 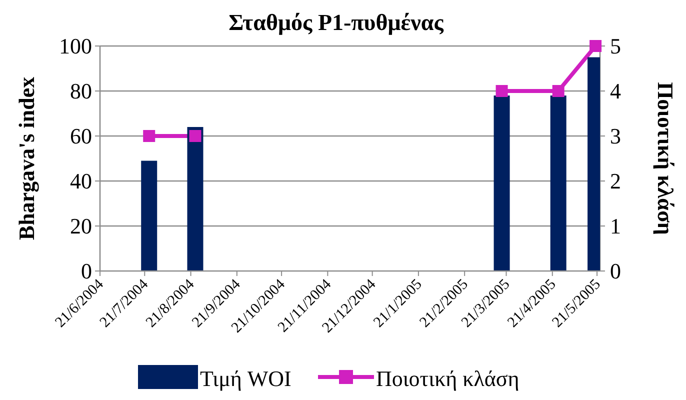 I want to click on y2-tick-label: 0, so click(x=615, y=271).